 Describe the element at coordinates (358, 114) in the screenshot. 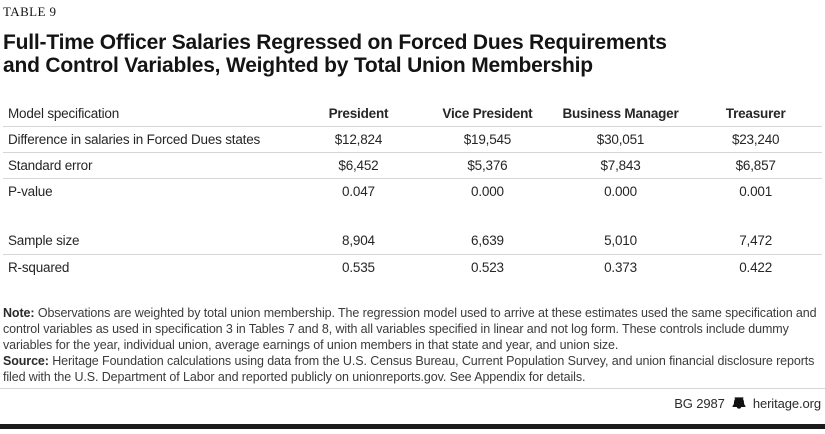

I see `column-header-president: President` at that location.